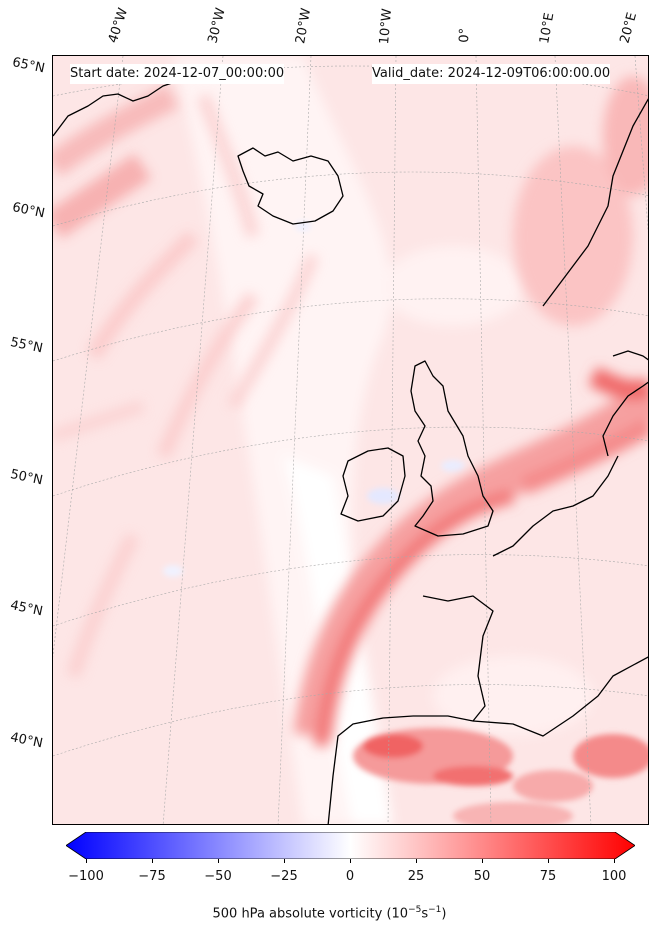 This screenshot has width=659, height=936. Describe the element at coordinates (415, 910) in the screenshot. I see `cb-label-exp1: −5` at that location.